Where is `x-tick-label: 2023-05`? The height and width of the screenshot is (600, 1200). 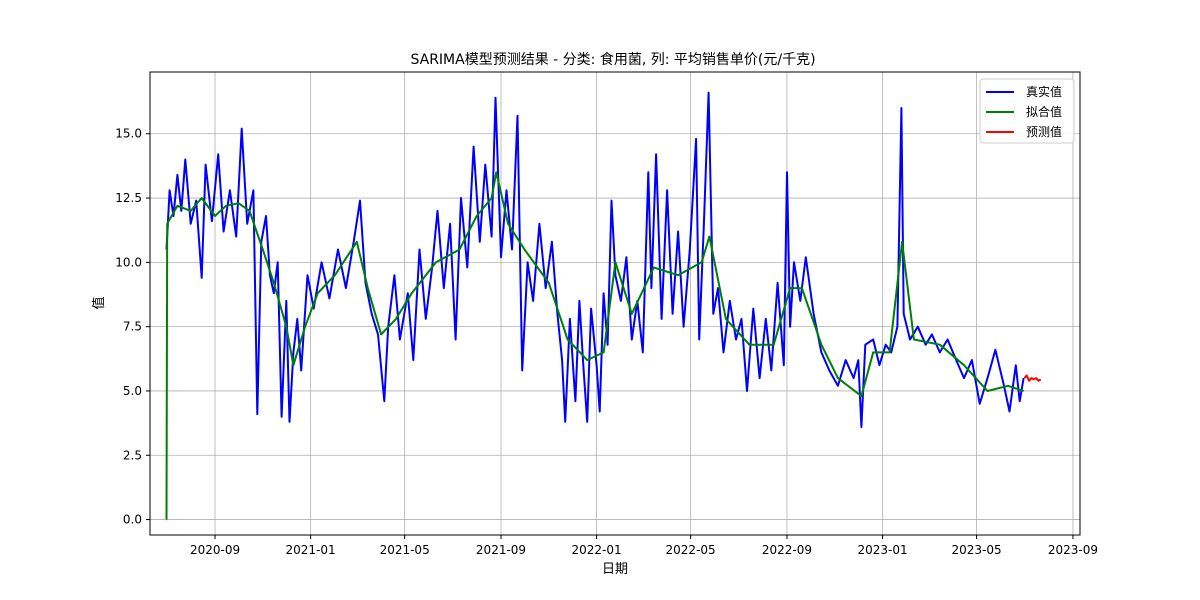
x-tick-label: 2023-05 is located at coordinates (977, 550).